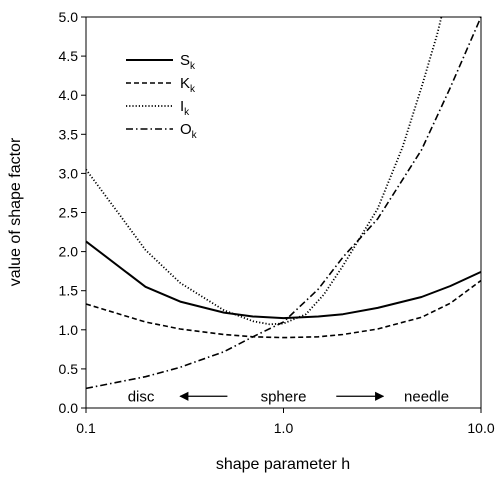 The width and height of the screenshot is (502, 481). I want to click on x-tick-label: 0.1, so click(86, 428).